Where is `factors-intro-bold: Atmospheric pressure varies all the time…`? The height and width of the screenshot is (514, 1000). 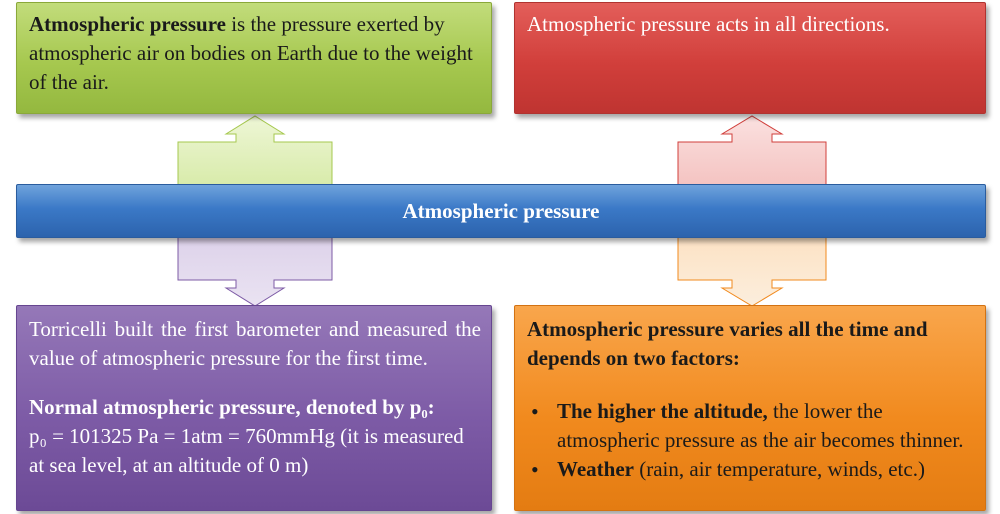 factors-intro-bold: Atmospheric pressure varies all the time… is located at coordinates (727, 343).